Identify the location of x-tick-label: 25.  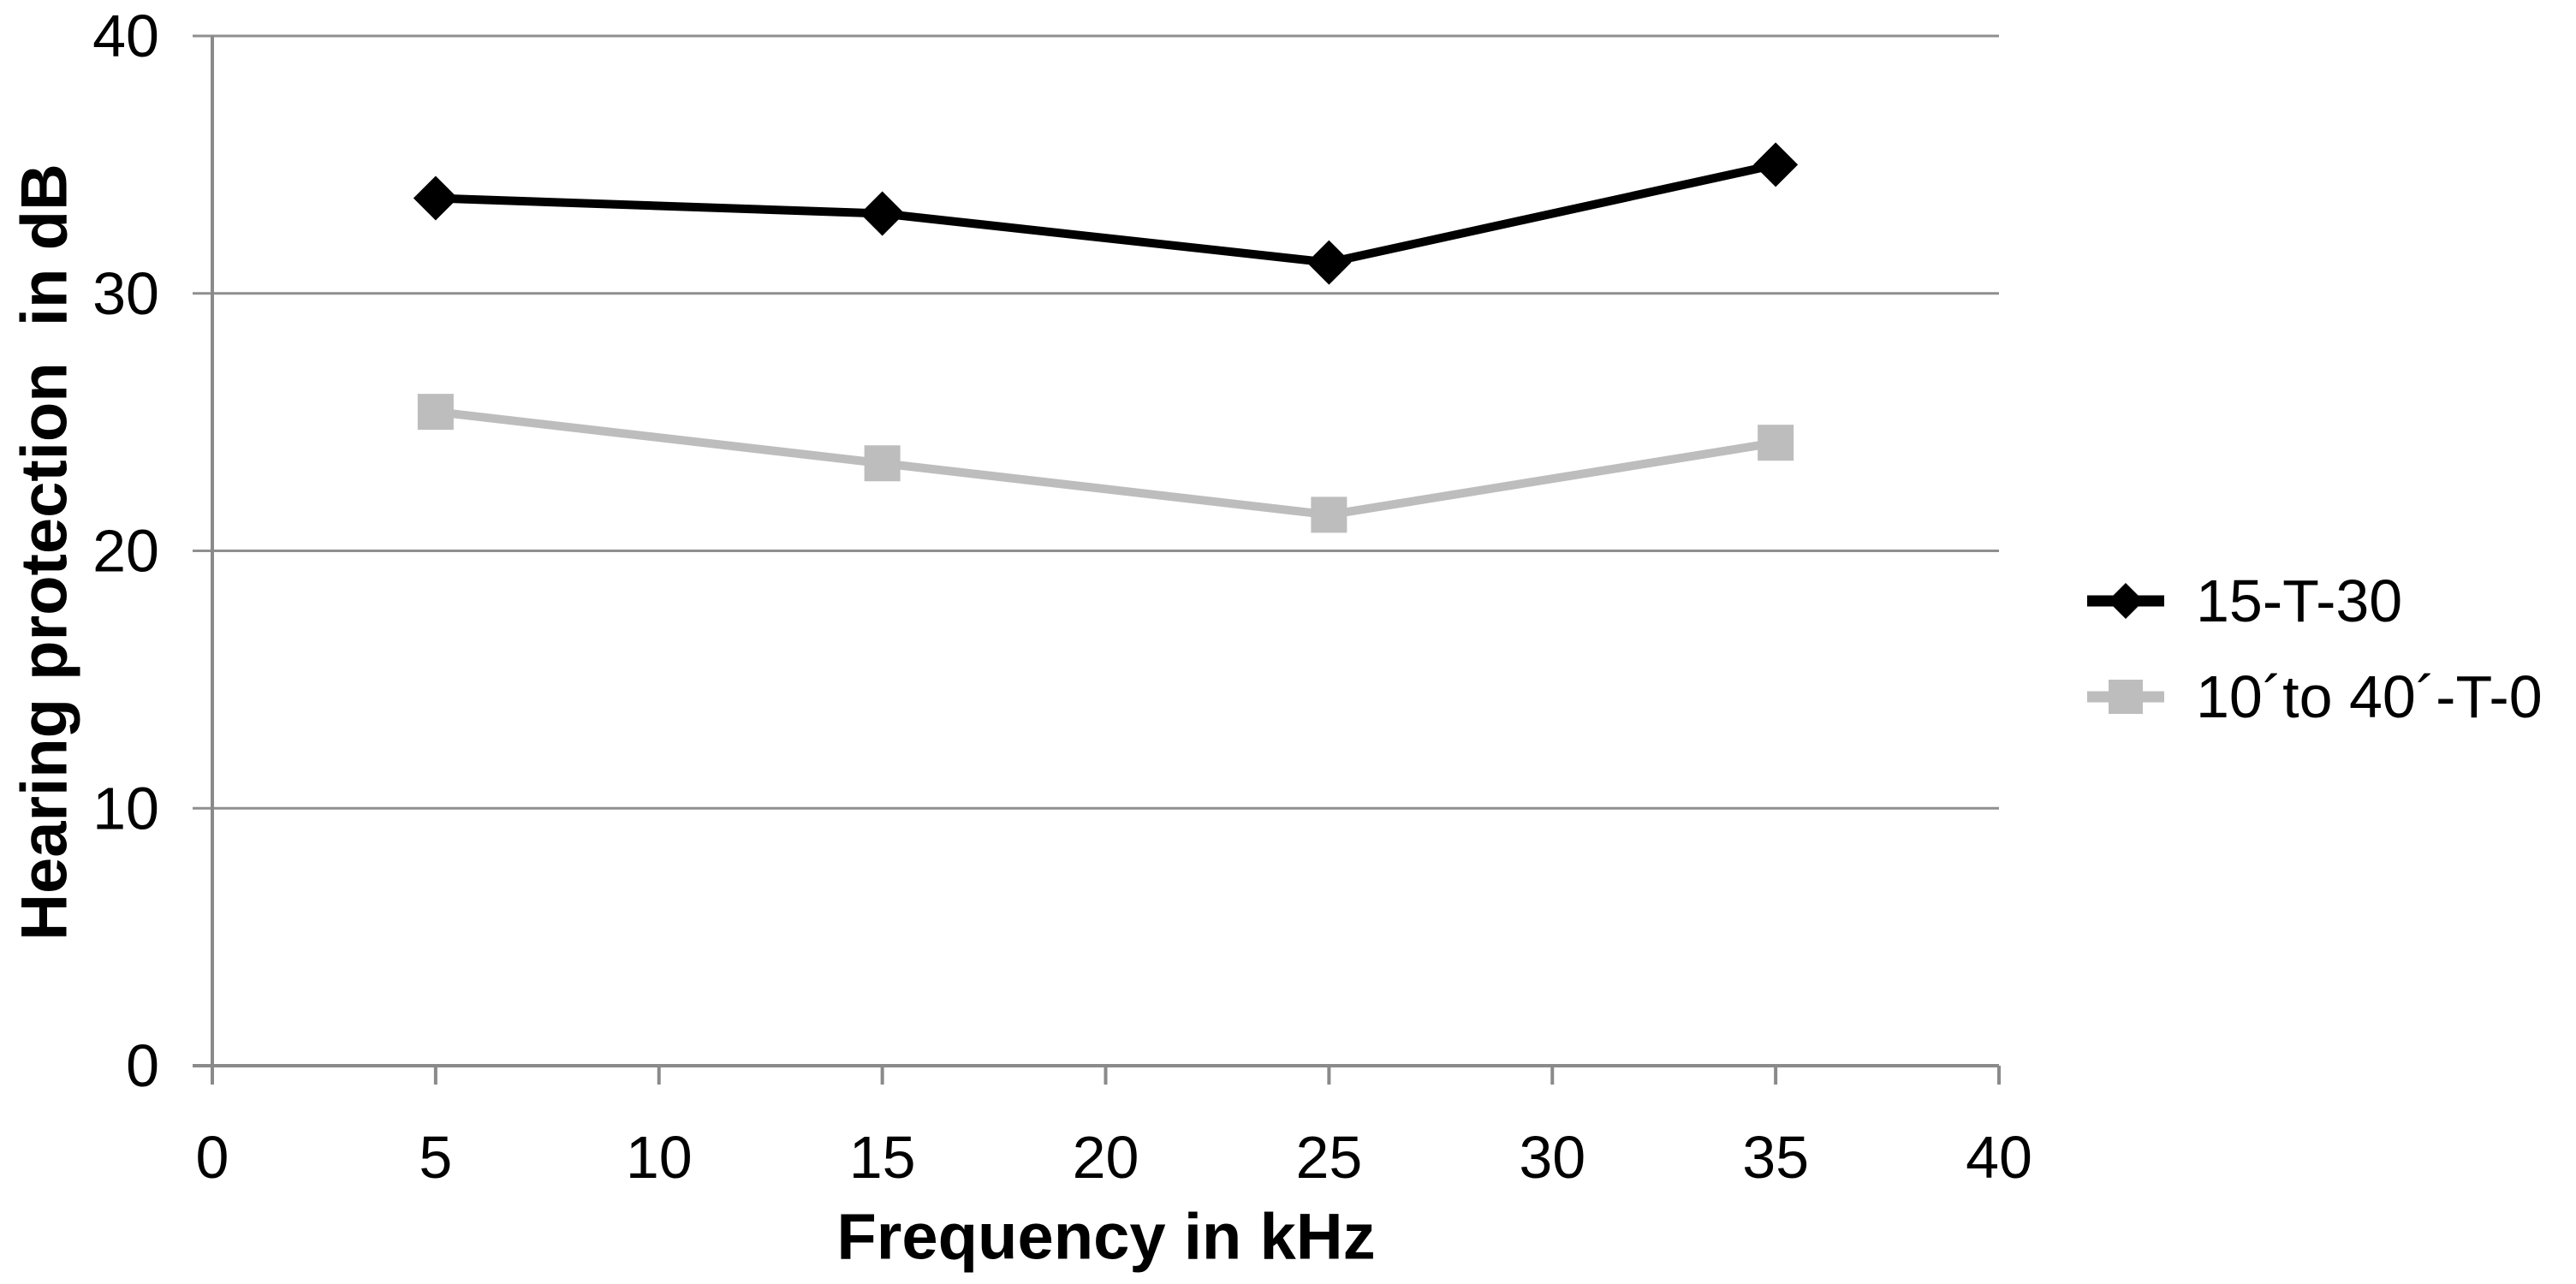
(1328, 1157).